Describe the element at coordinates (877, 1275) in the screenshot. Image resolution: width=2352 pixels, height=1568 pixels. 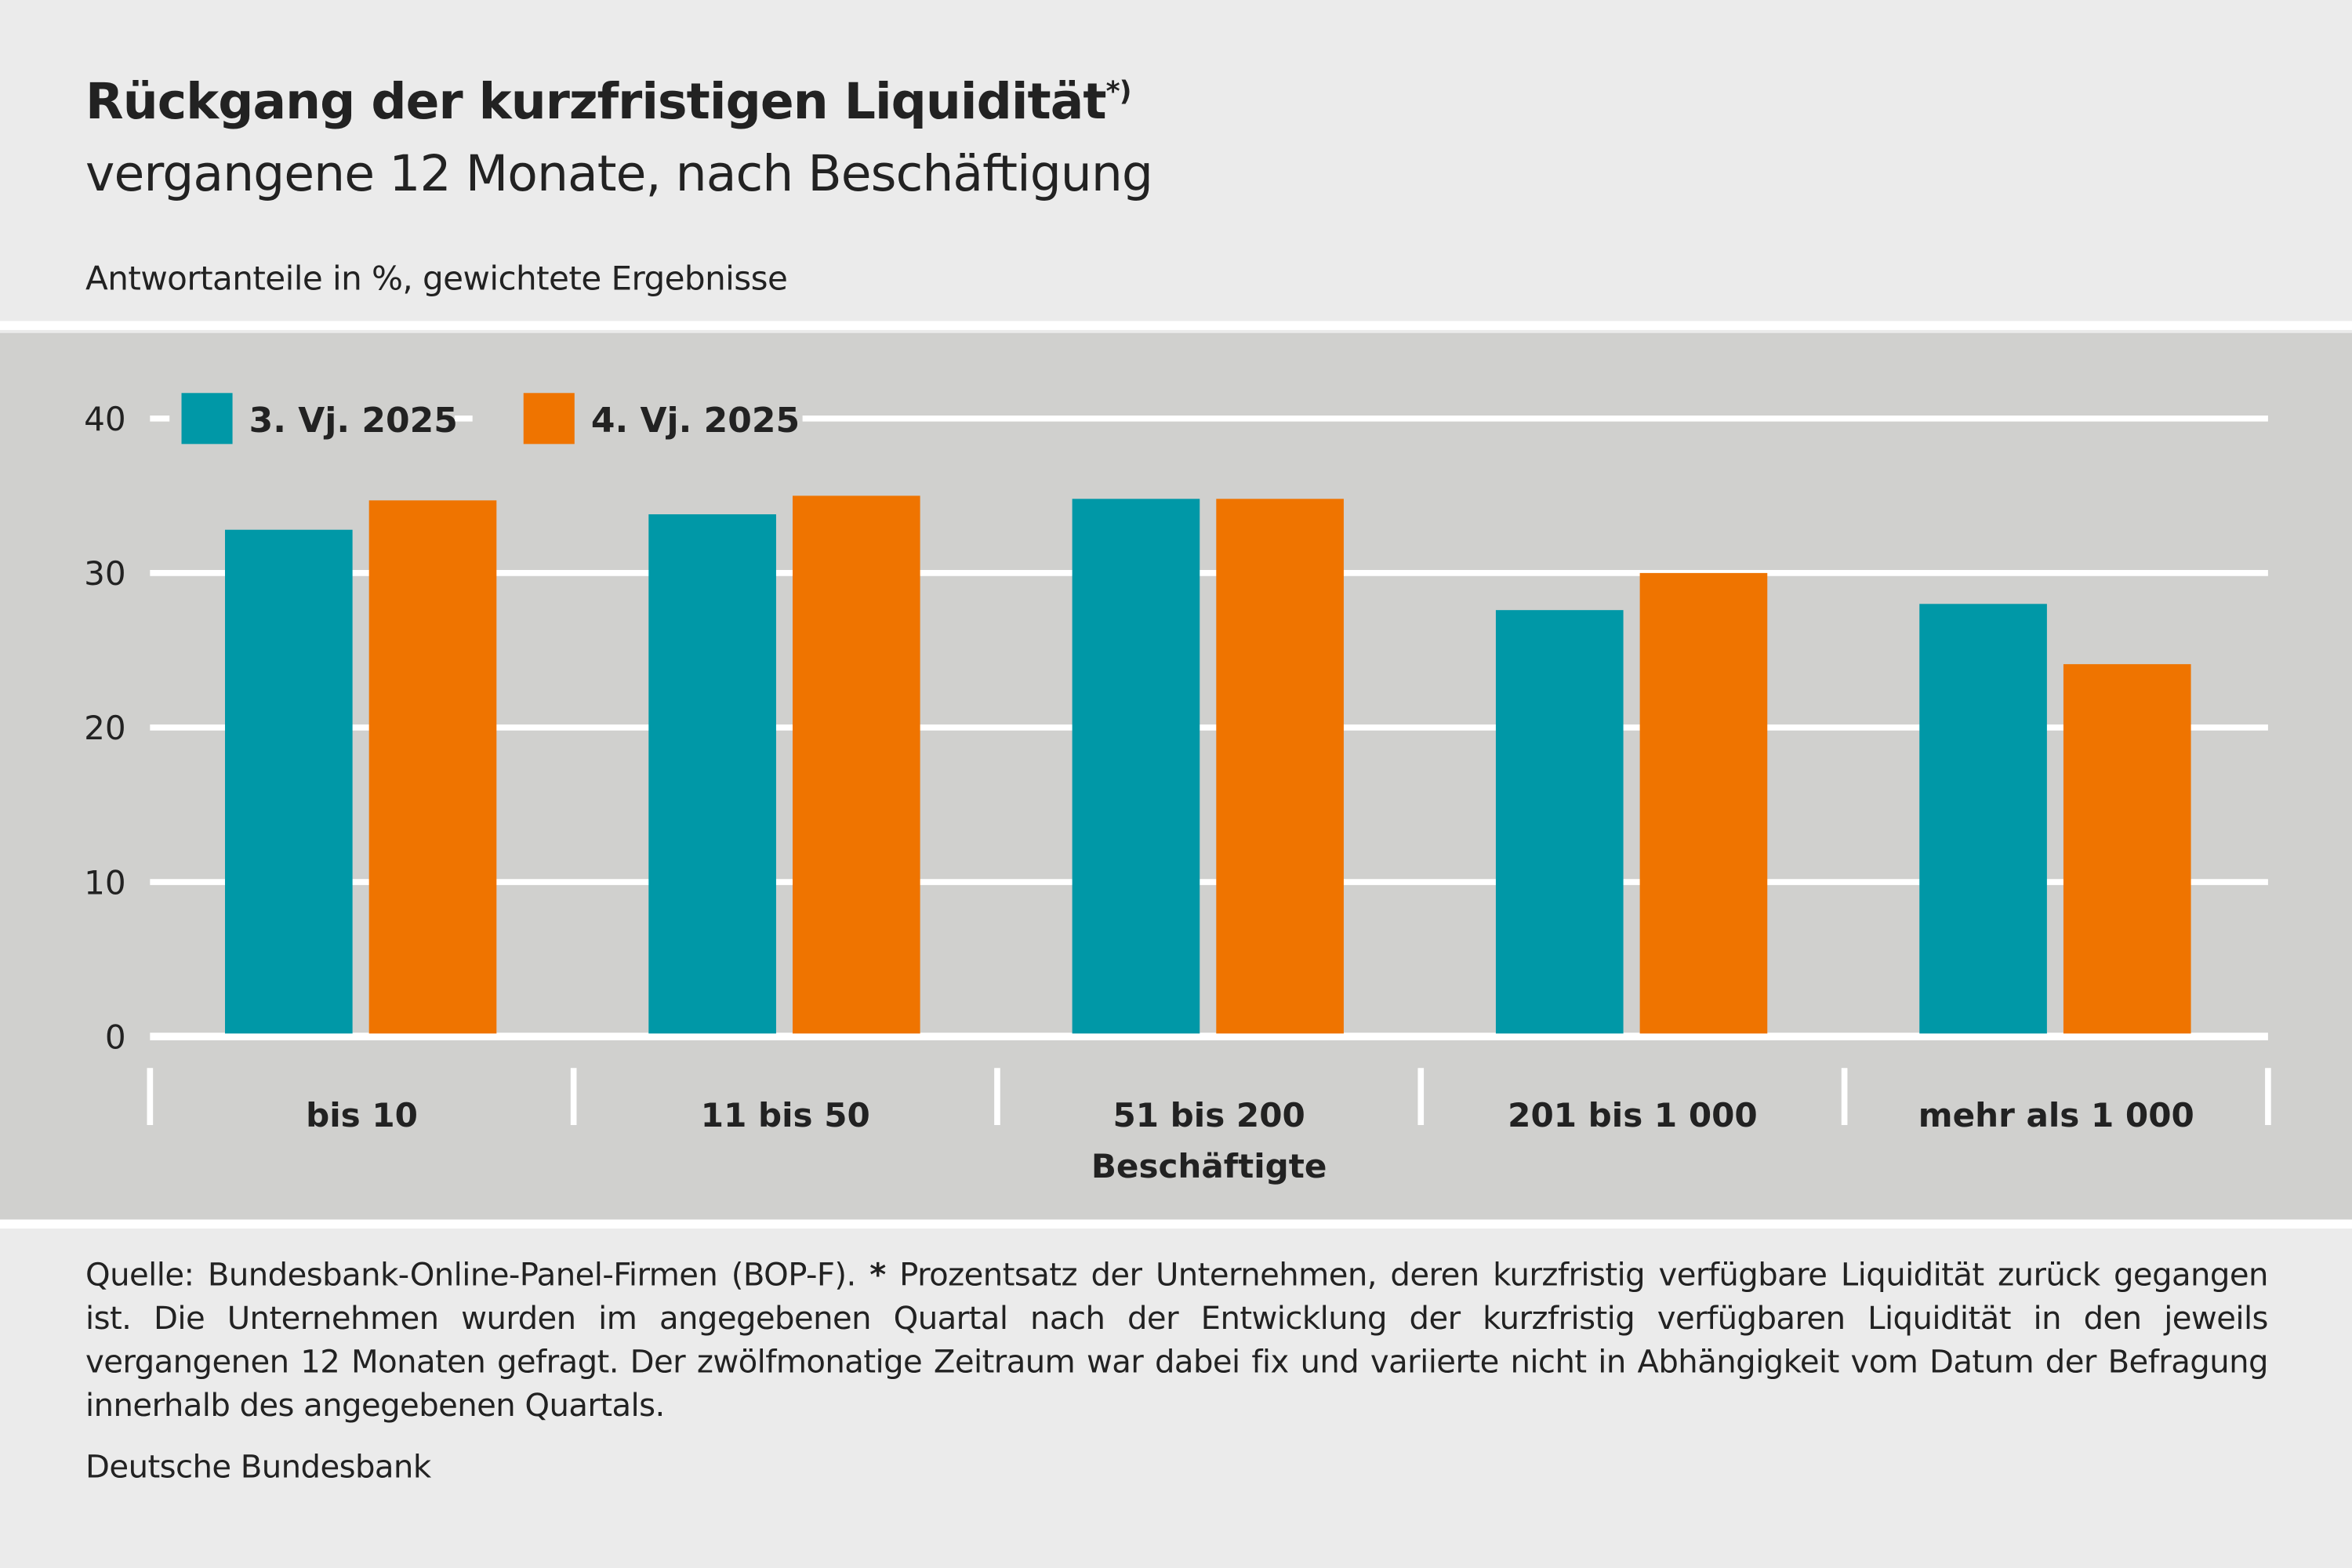
I see `footnote-star: *` at that location.